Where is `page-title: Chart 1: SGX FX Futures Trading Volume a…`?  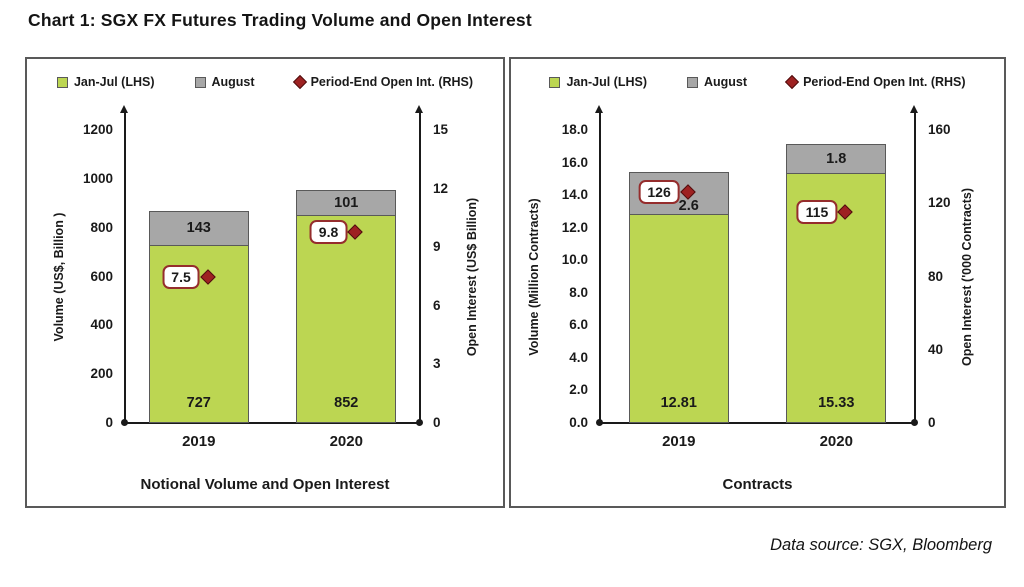
page-title: Chart 1: SGX FX Futures Trading Volume a… is located at coordinates (280, 20).